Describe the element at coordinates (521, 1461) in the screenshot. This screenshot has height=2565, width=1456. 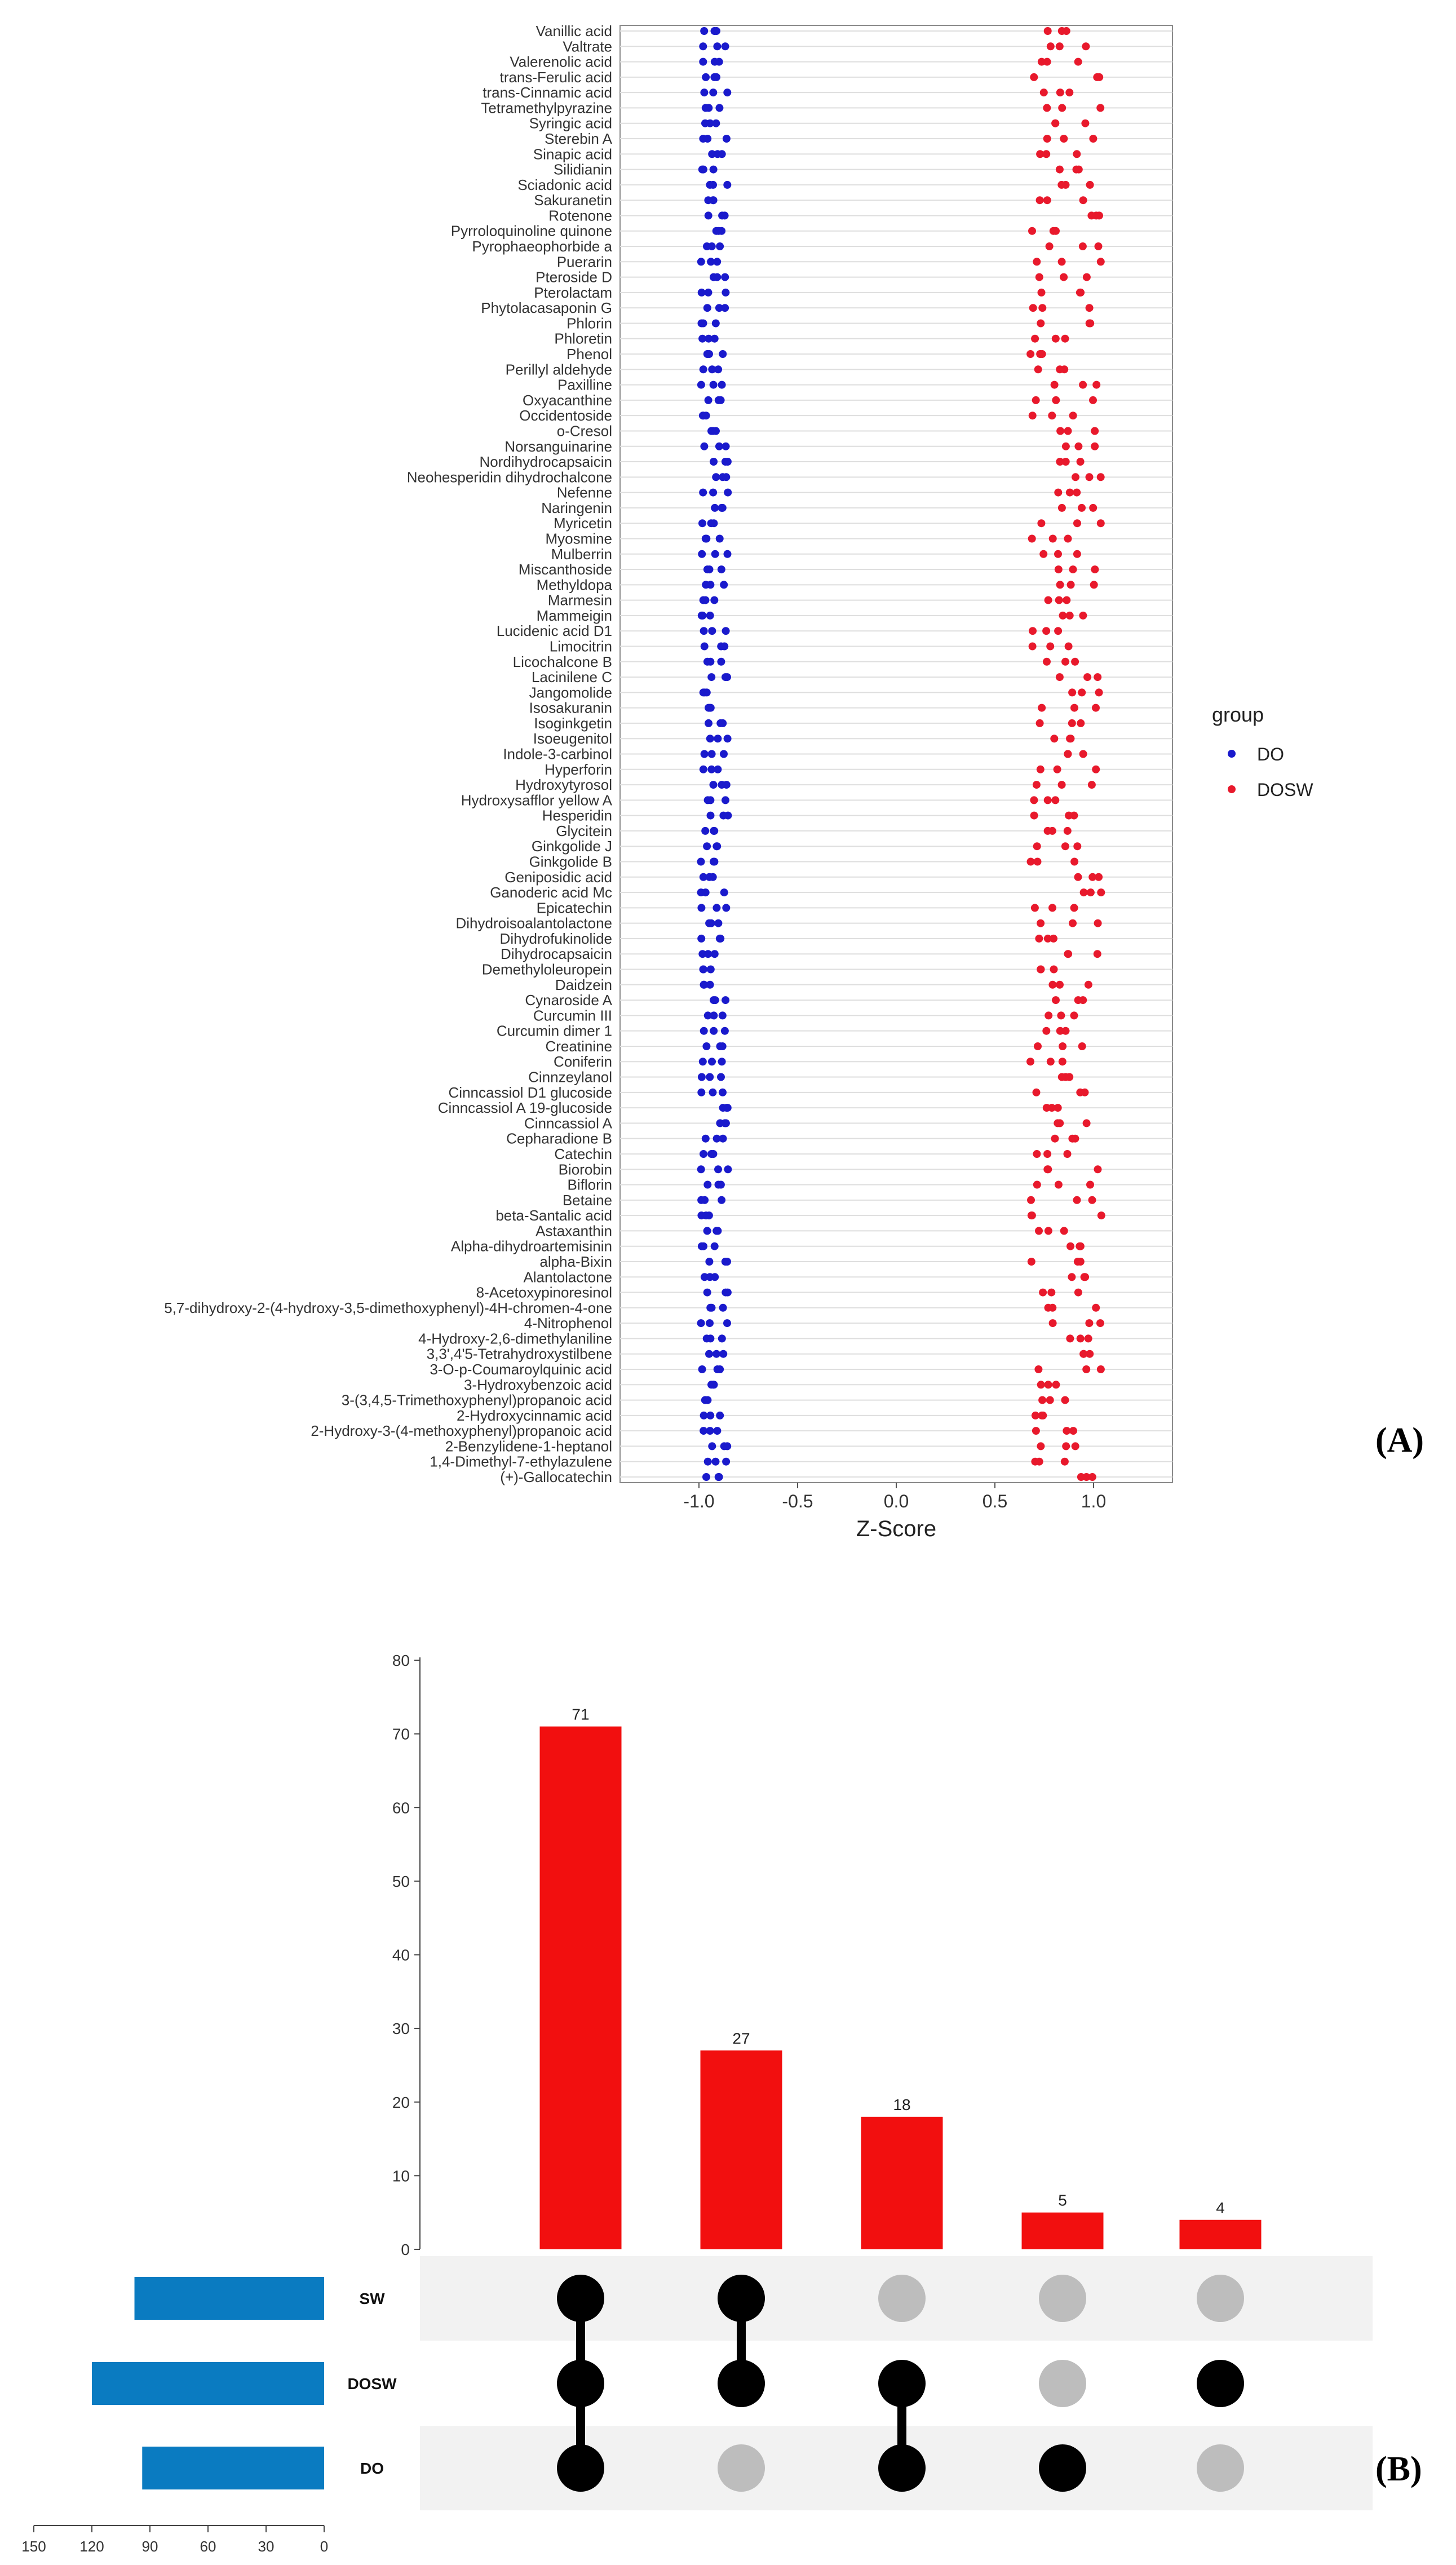
I see `y-tick-label: 1,4-Dimethyl-7-ethylazulene` at that location.